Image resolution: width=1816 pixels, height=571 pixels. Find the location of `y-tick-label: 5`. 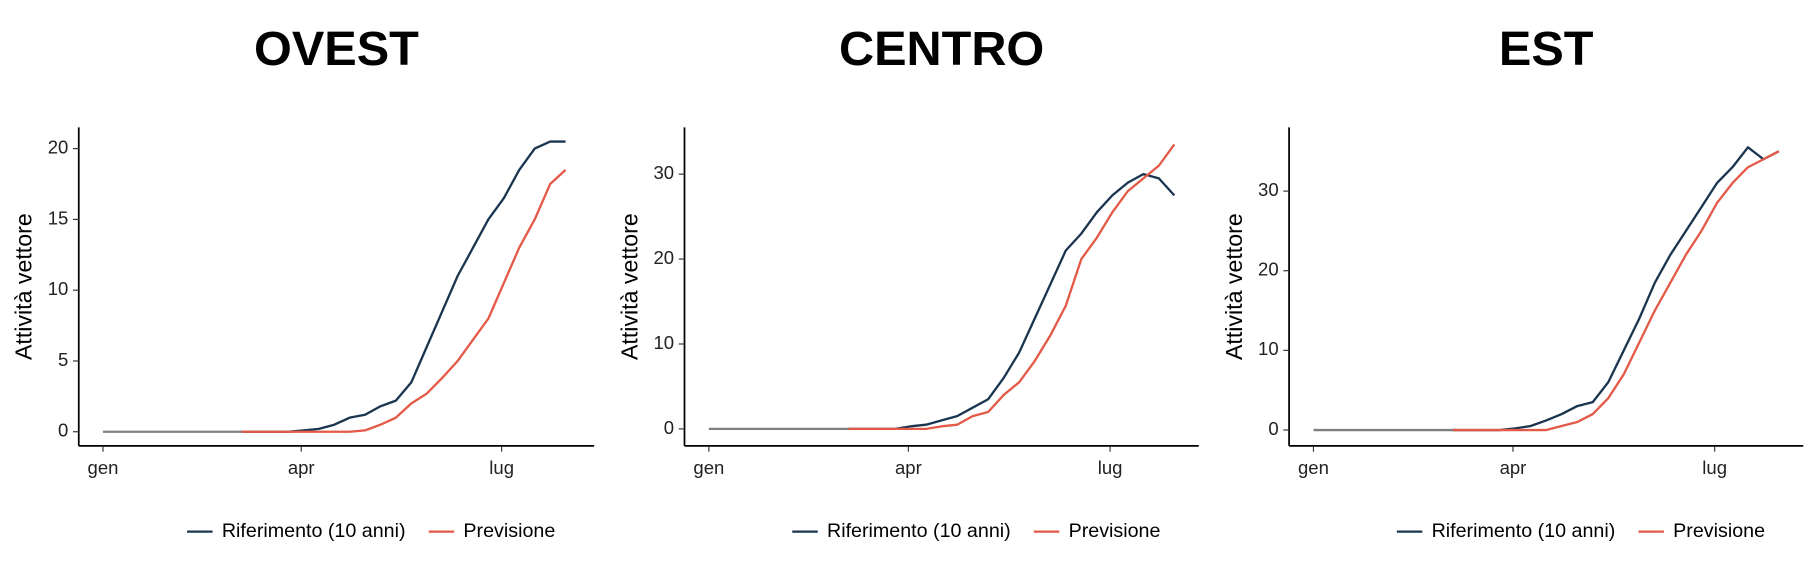

y-tick-label: 5 is located at coordinates (63, 359).